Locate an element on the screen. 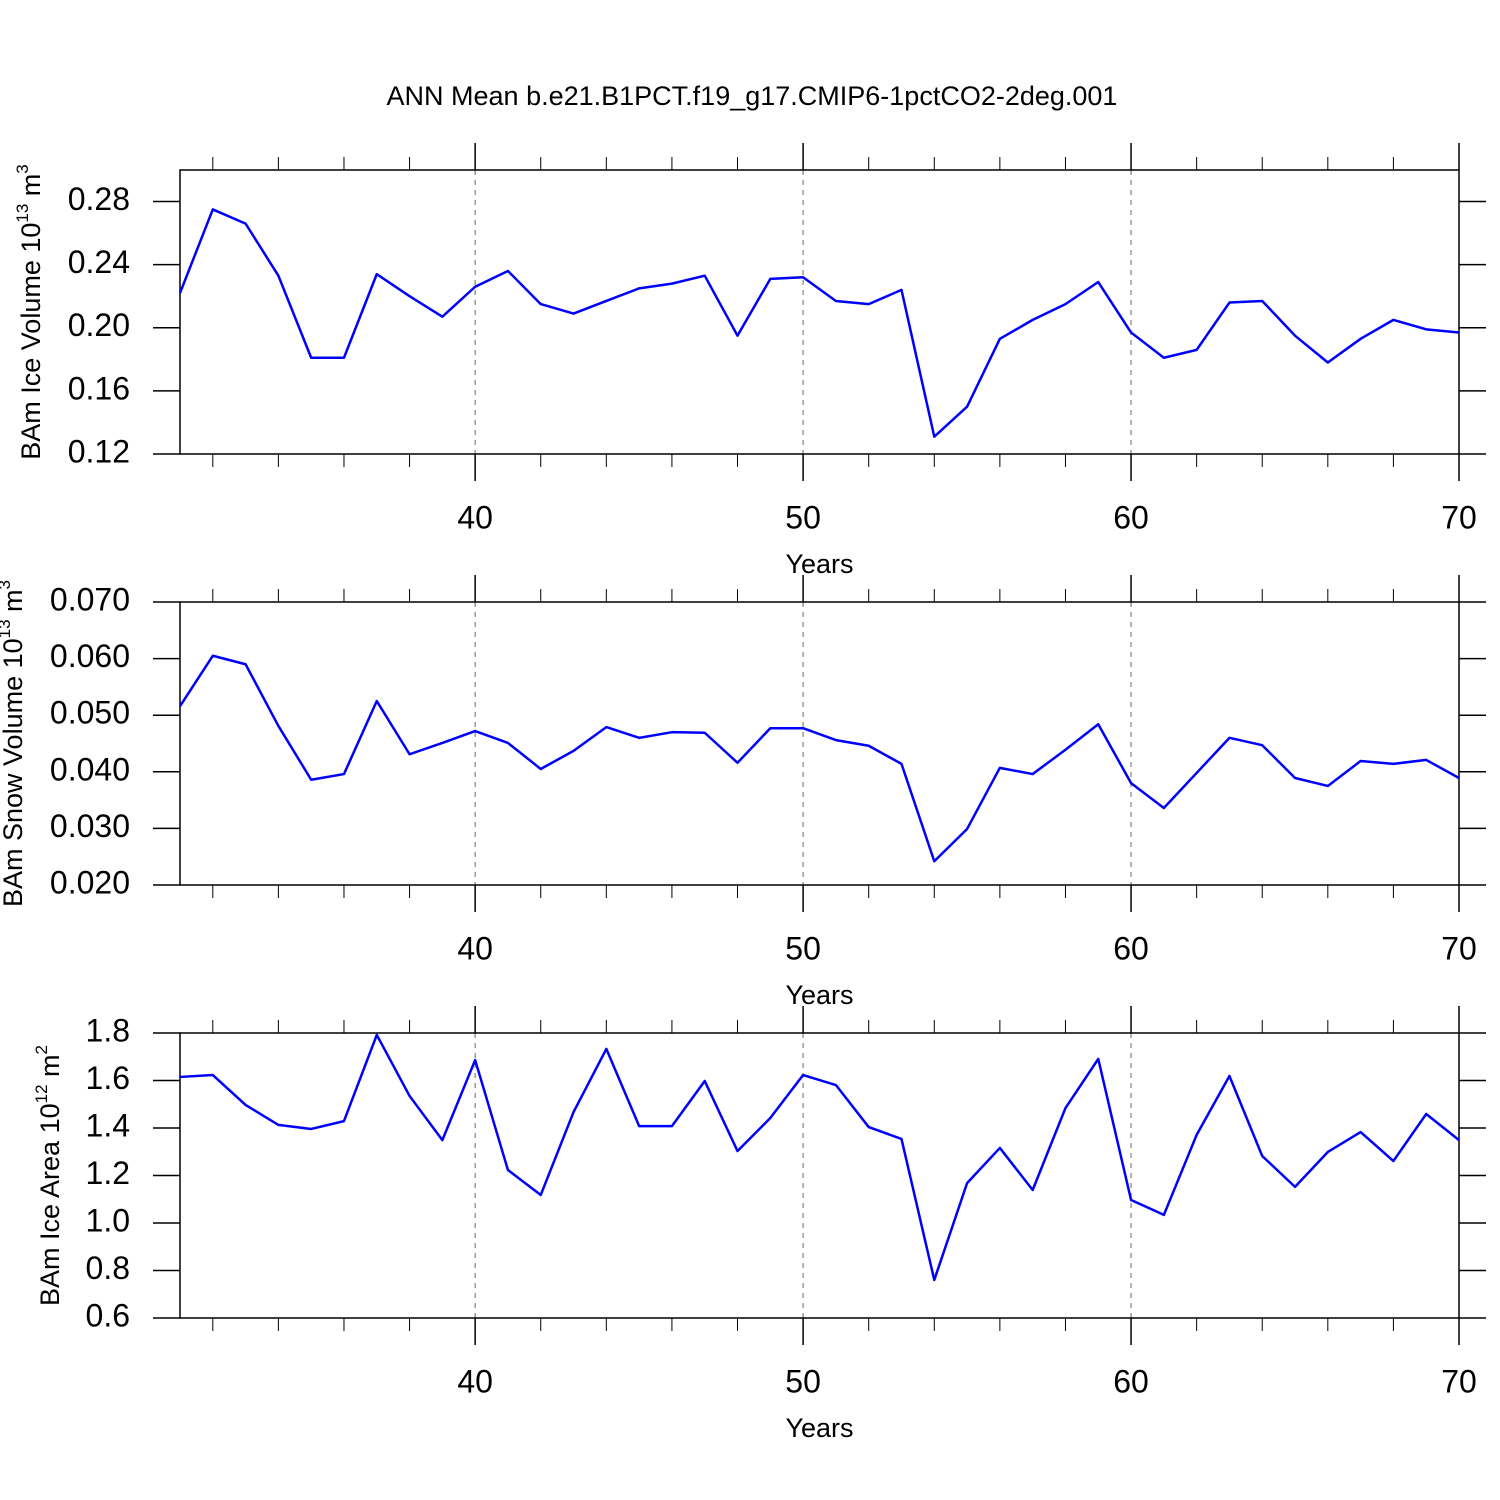  y-axis-label: BAm Ice Area 1012 m2 is located at coordinates (48, 1175).